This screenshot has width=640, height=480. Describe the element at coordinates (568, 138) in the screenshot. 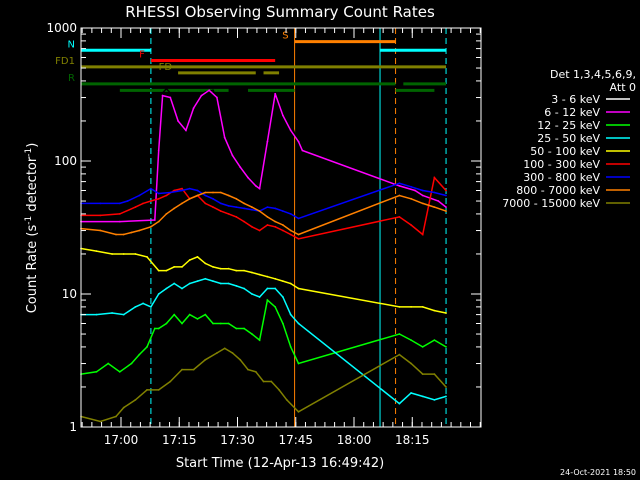

I see `legend-label-3: 25 - 50 keV` at that location.